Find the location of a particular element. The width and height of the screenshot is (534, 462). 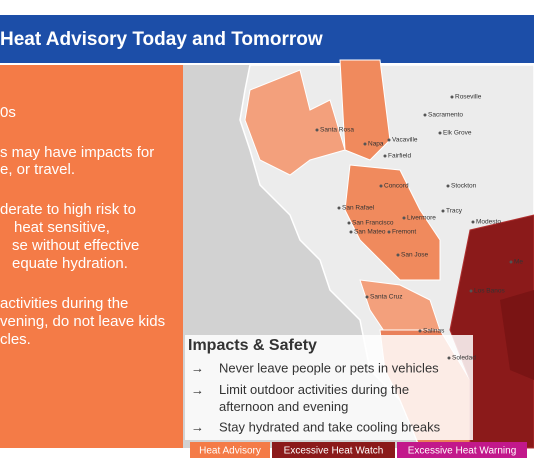

city-label: Modesto is located at coordinates (488, 222).